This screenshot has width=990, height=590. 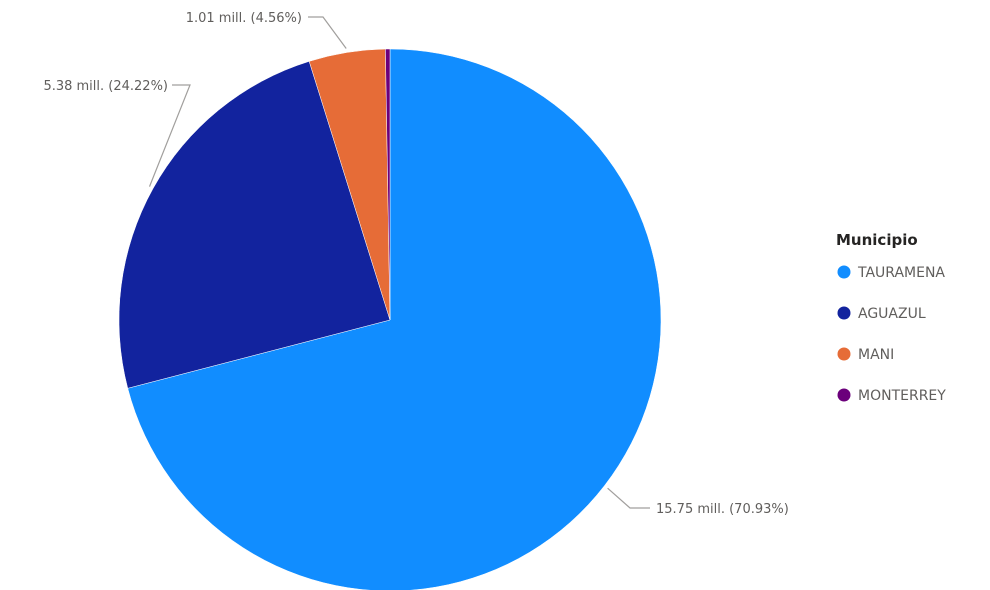 I want to click on leader-line-aguazul, so click(x=169, y=135).